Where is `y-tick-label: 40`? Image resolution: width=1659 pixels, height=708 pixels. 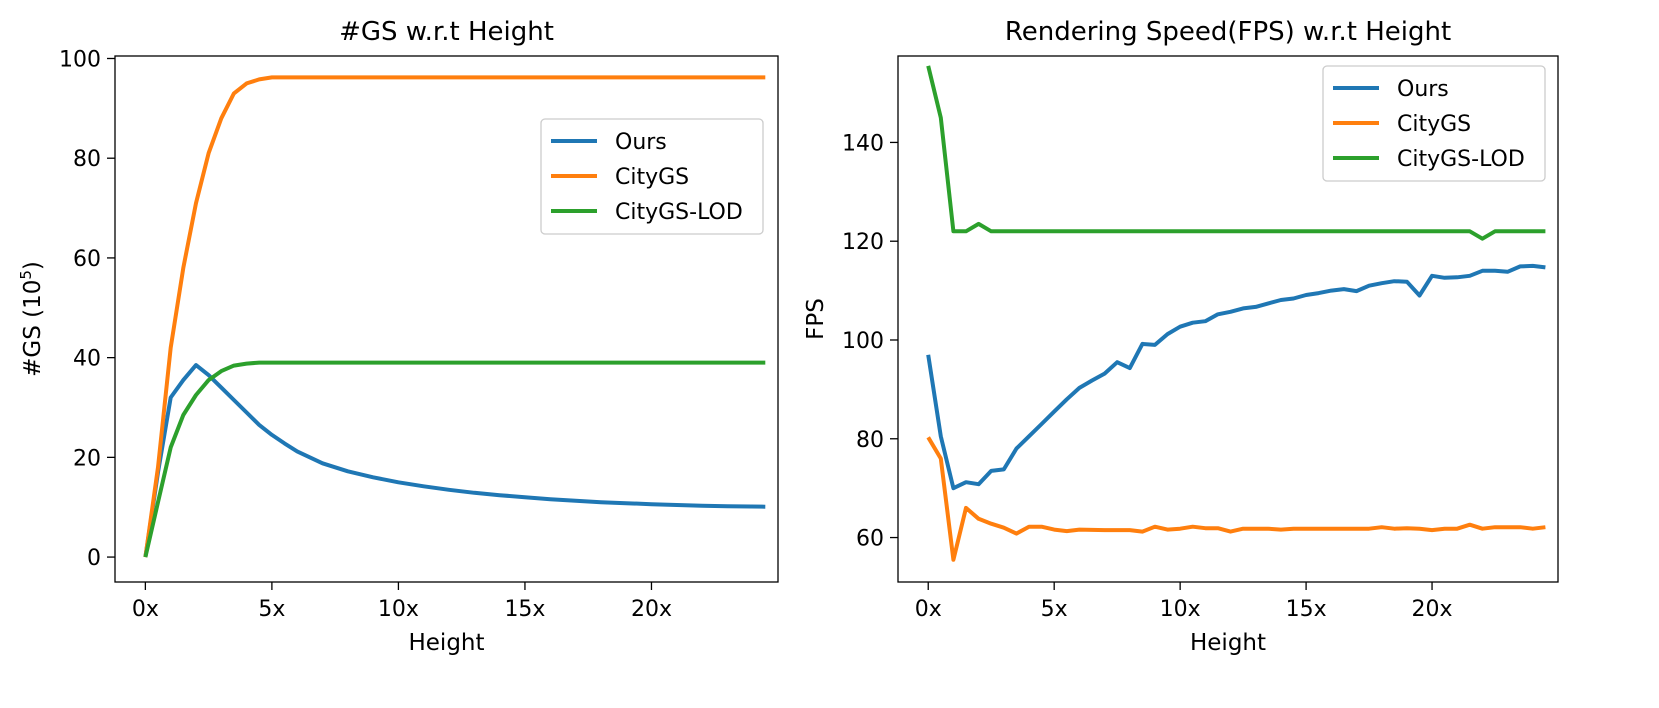 y-tick-label: 40 is located at coordinates (87, 359).